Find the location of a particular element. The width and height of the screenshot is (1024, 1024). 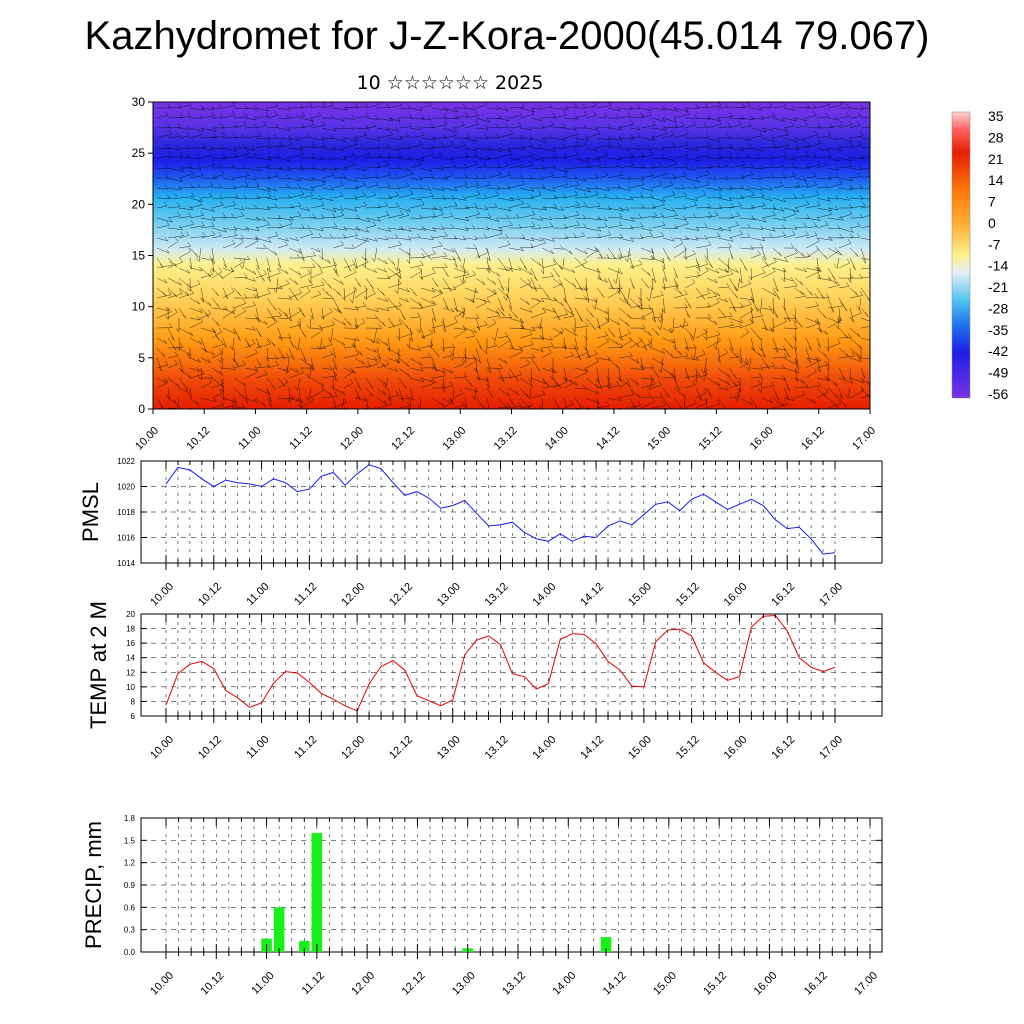

colorbar-label: 35 is located at coordinates (996, 116).